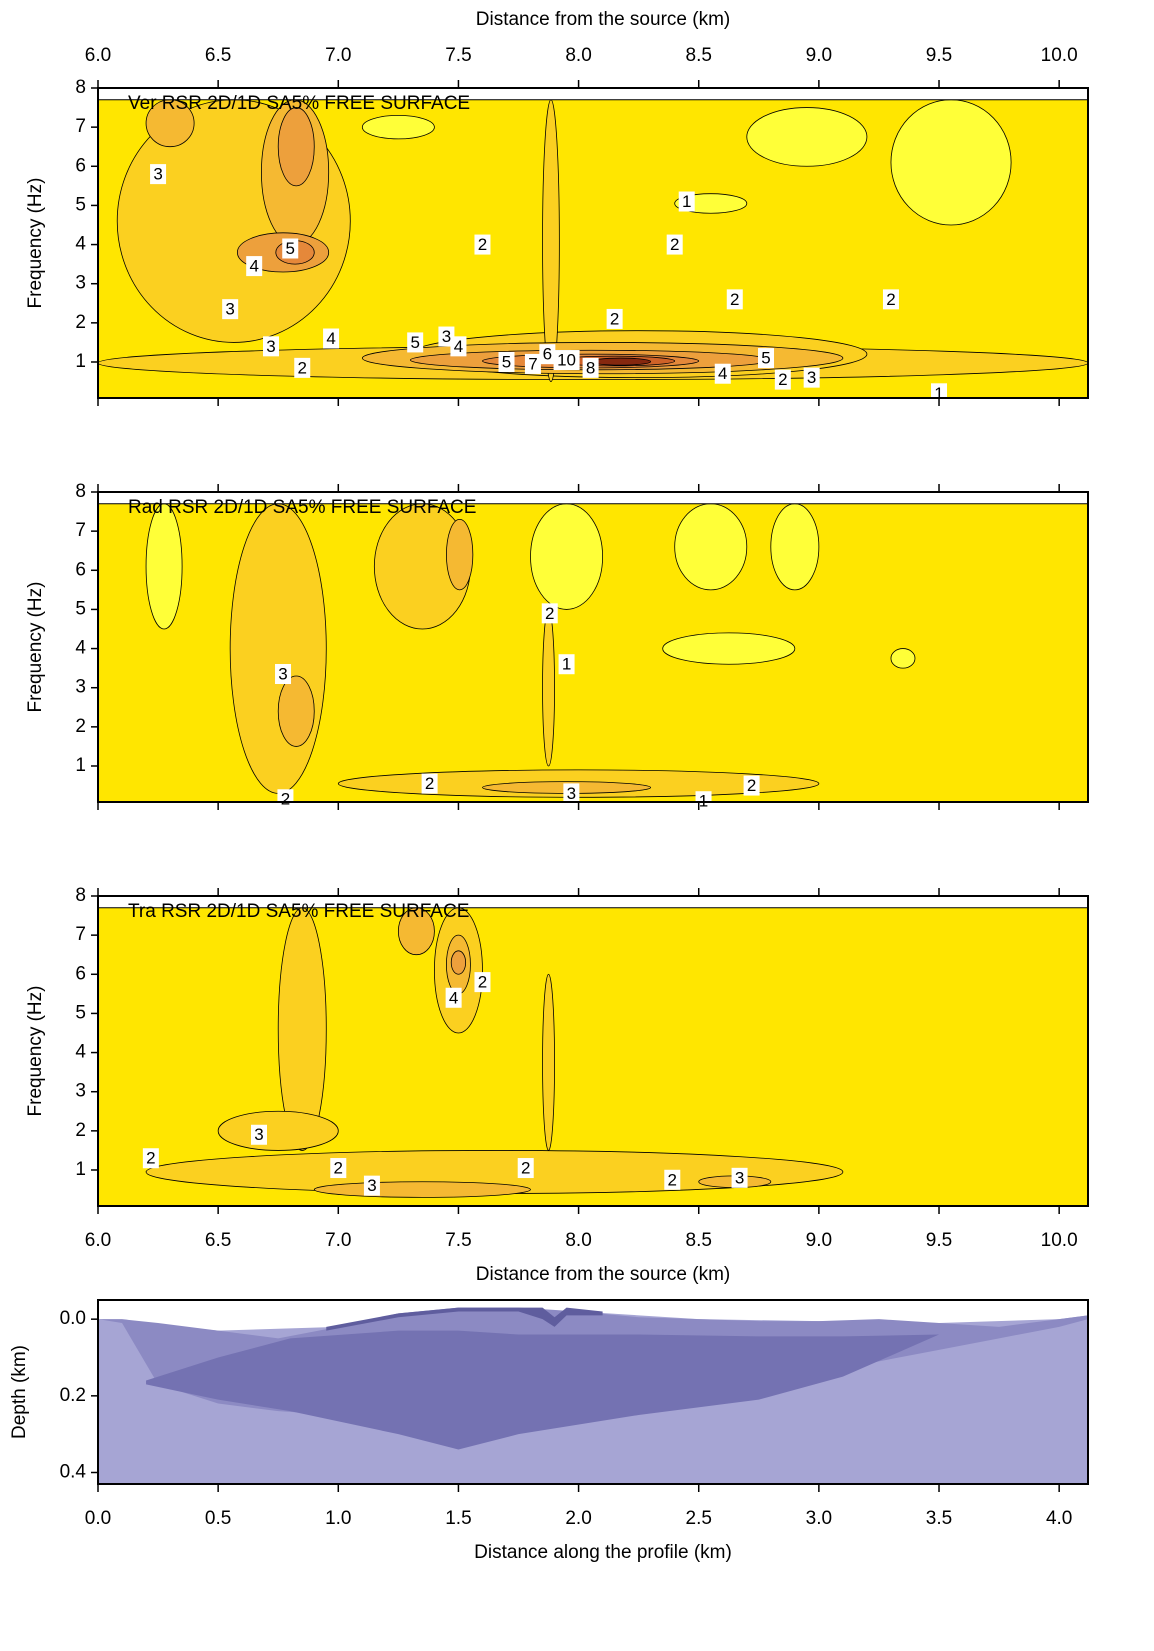  Describe the element at coordinates (298, 911) in the screenshot. I see `panel-title: Tra RSR 2D/1D SA5% FREE SURFACE` at that location.